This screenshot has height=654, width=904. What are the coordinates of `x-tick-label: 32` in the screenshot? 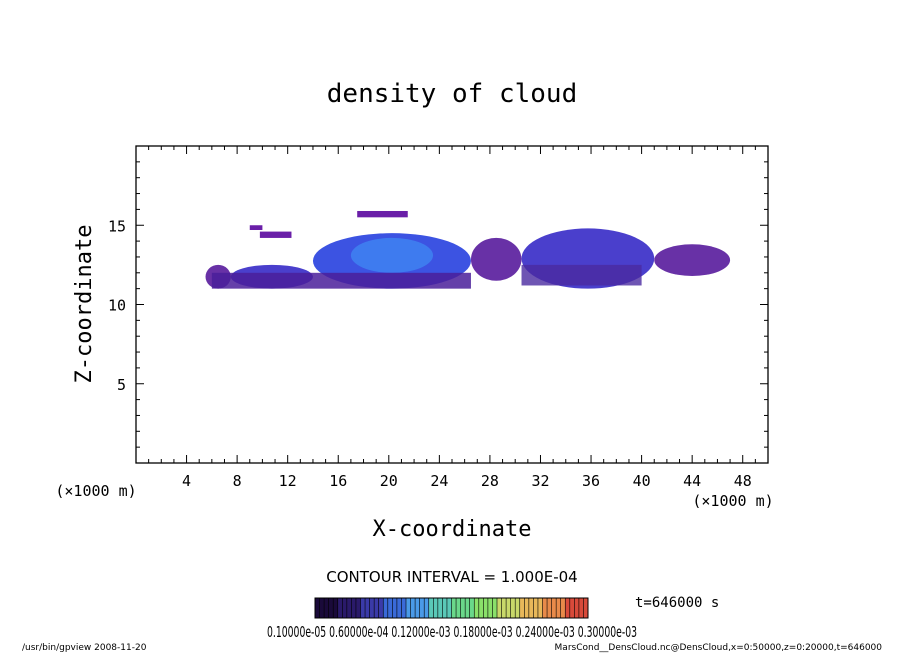 It's located at (540, 481).